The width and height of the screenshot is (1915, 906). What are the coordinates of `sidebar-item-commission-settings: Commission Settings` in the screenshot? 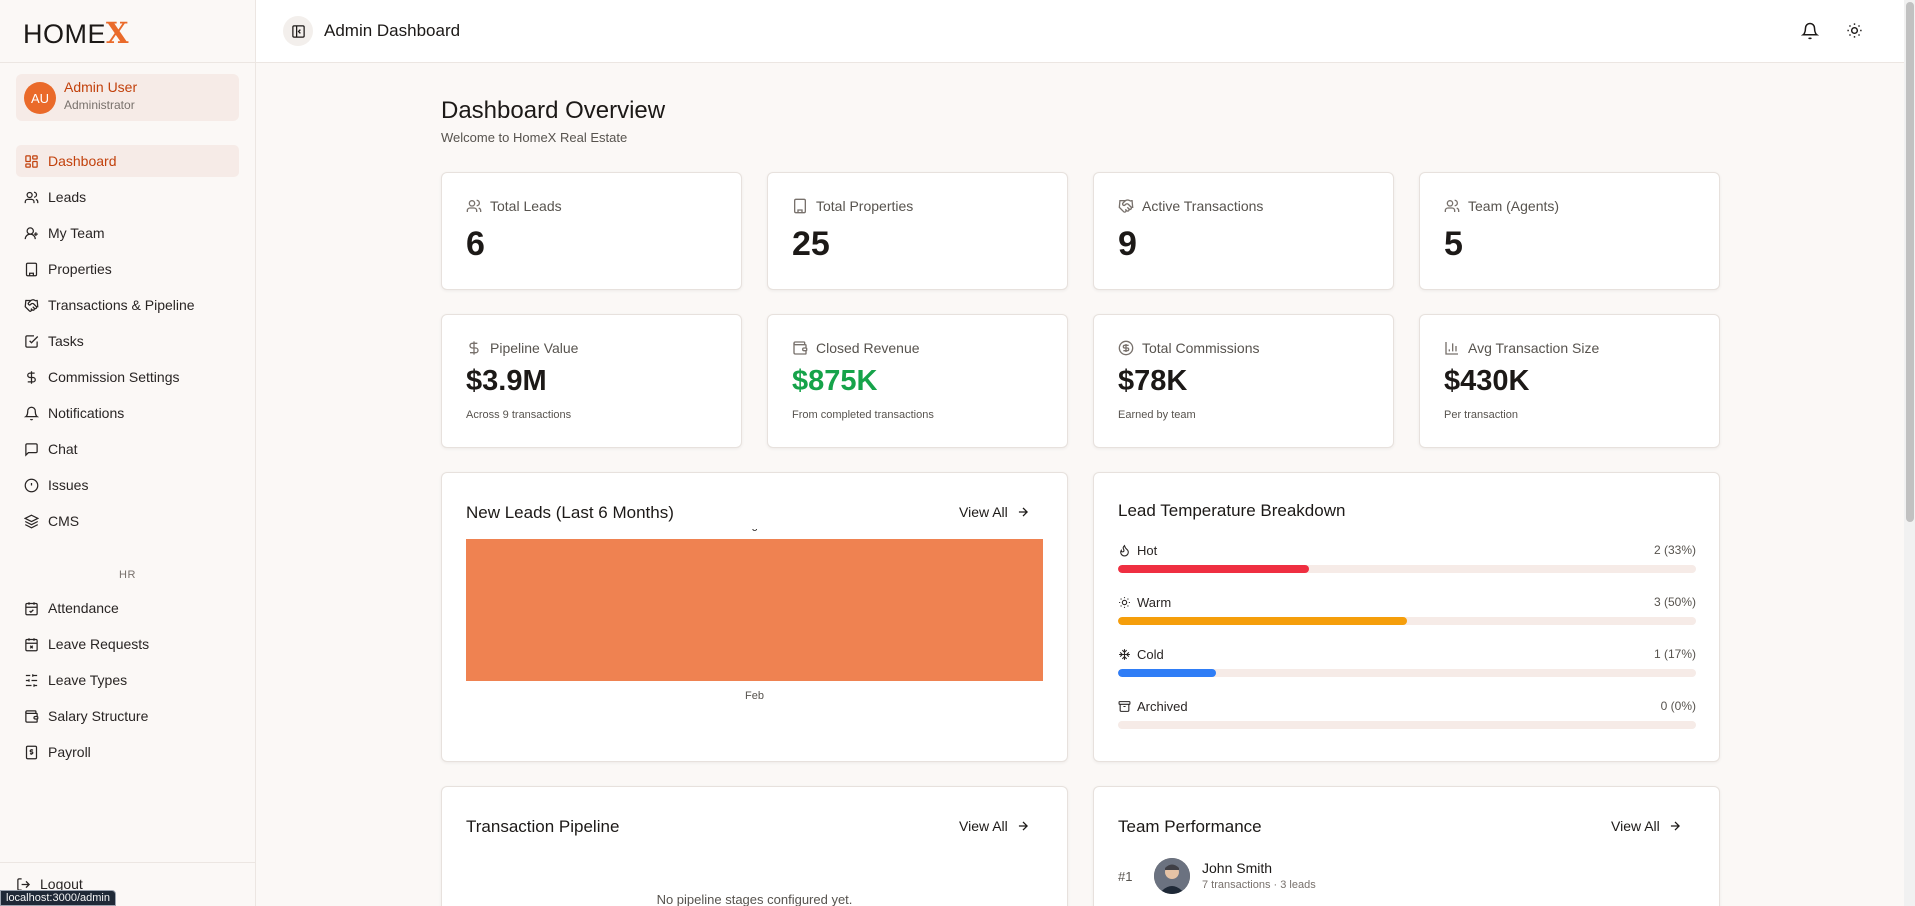 It's located at (127, 377).